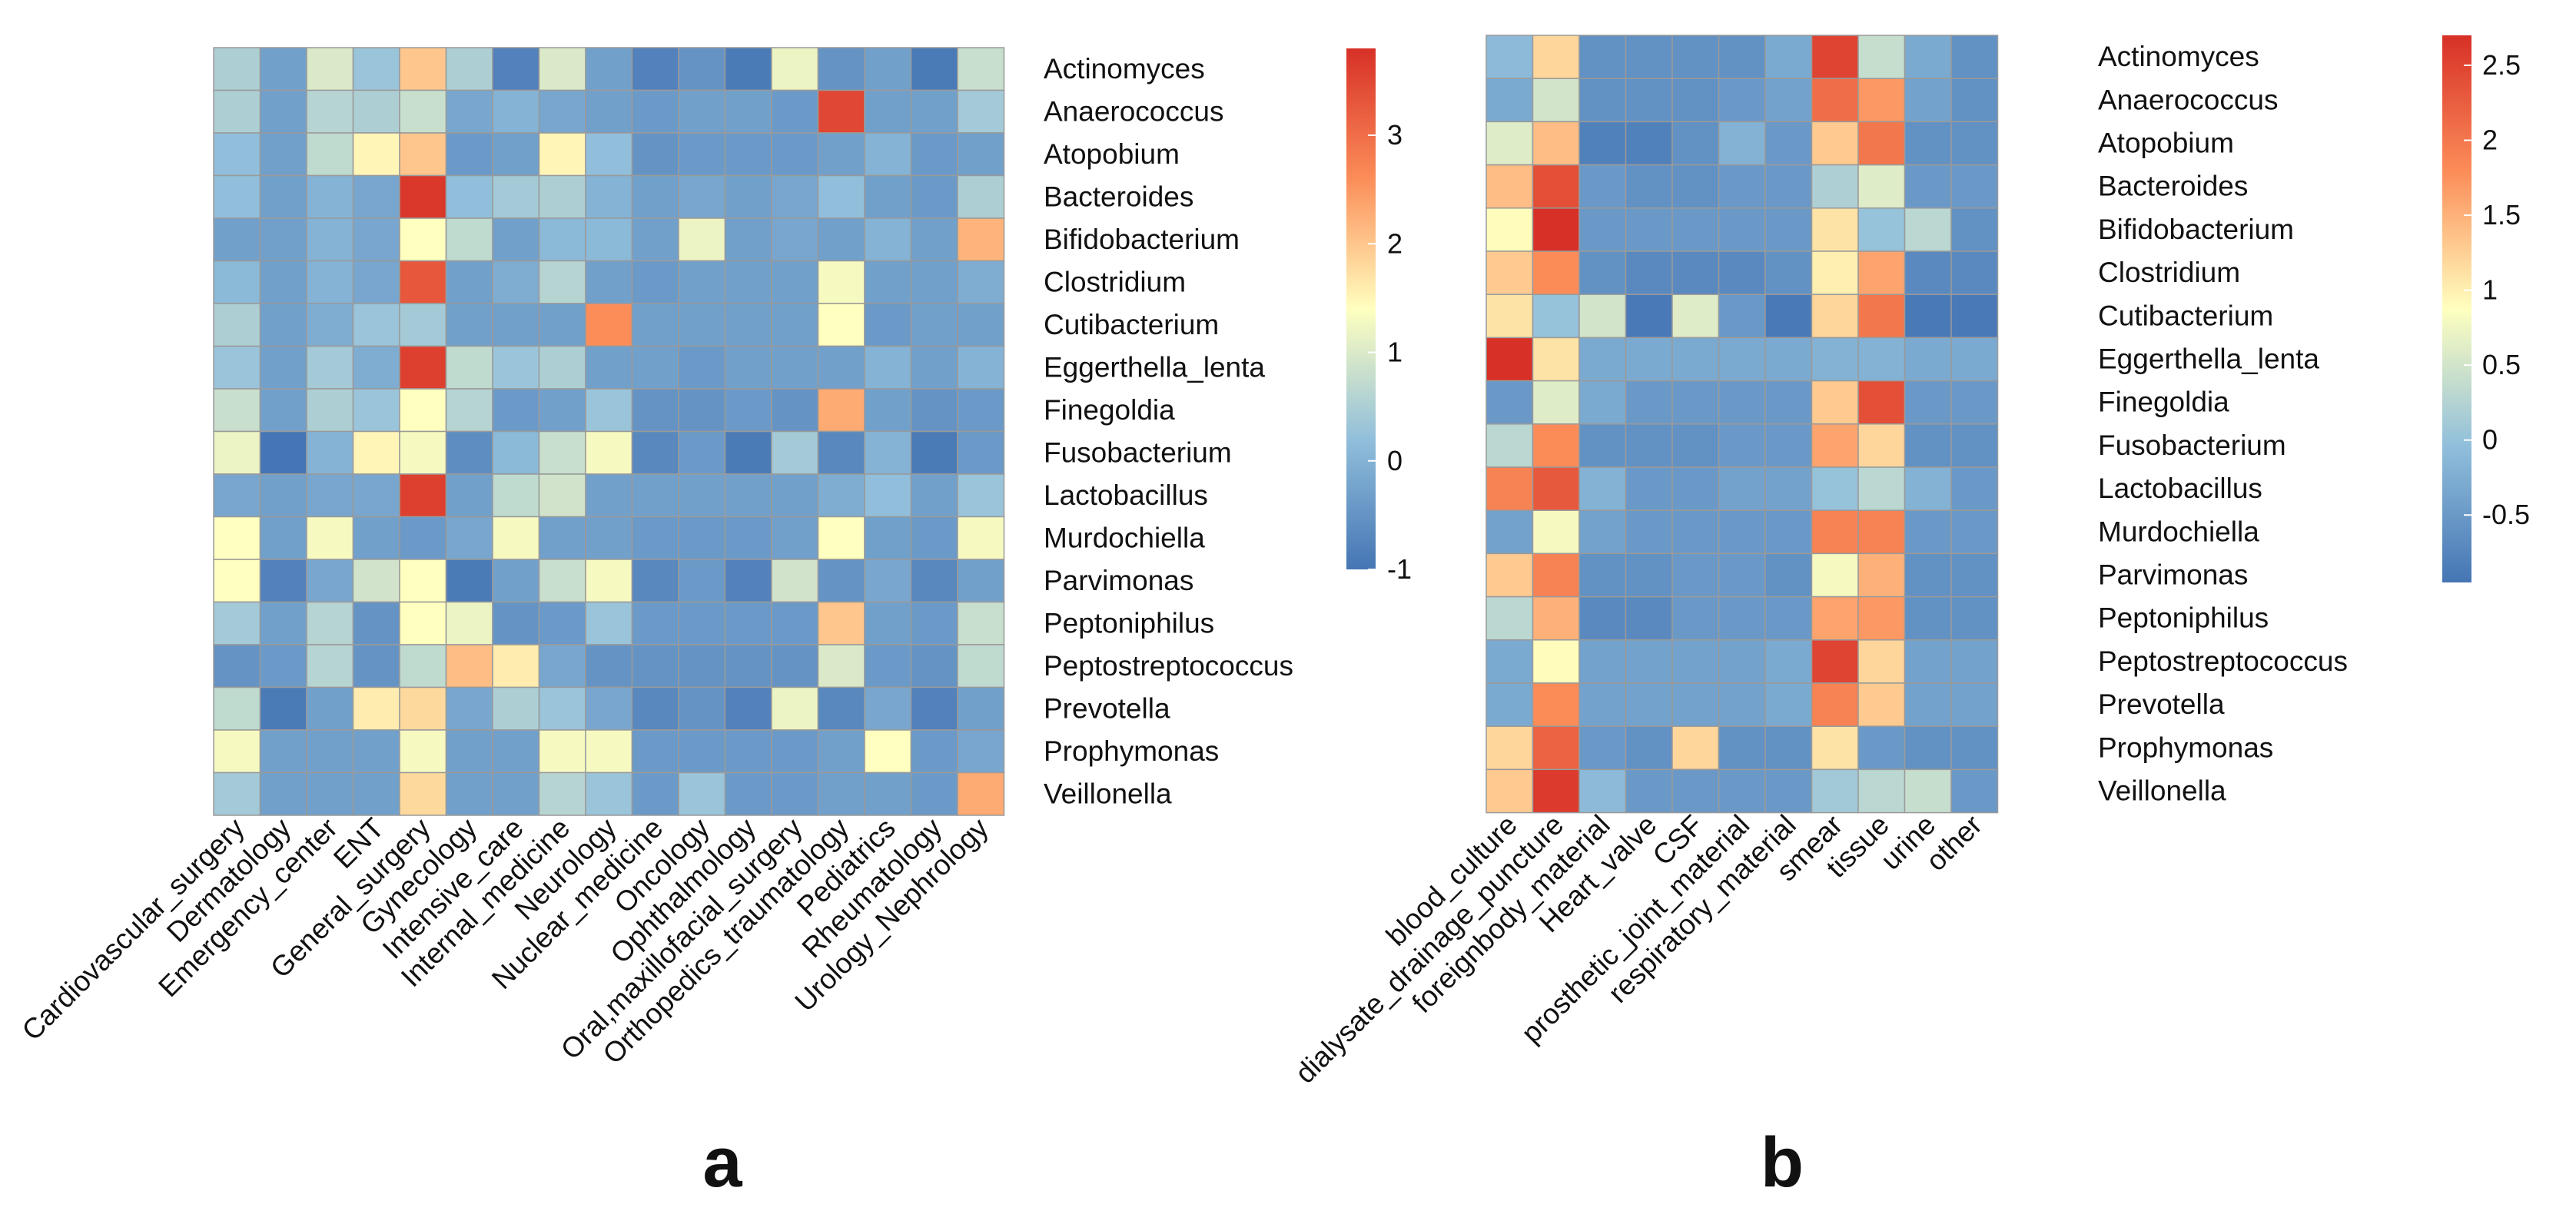 Image resolution: width=2576 pixels, height=1221 pixels. I want to click on row-label: Murdochiella, so click(2178, 532).